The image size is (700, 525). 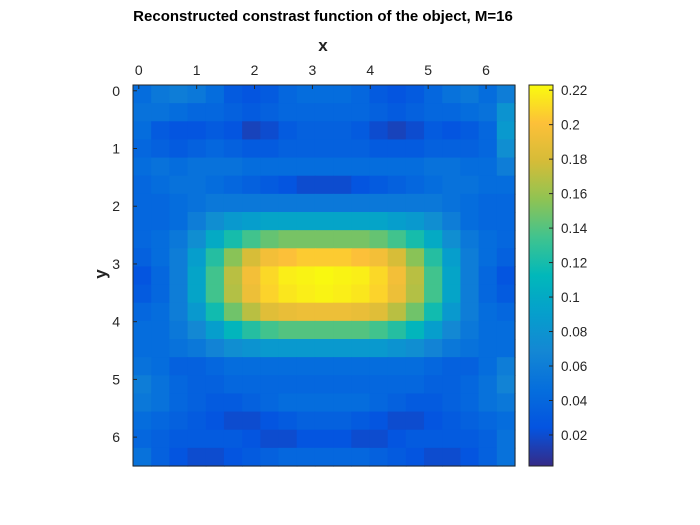 I want to click on x-tick-label: 1, so click(x=197, y=70).